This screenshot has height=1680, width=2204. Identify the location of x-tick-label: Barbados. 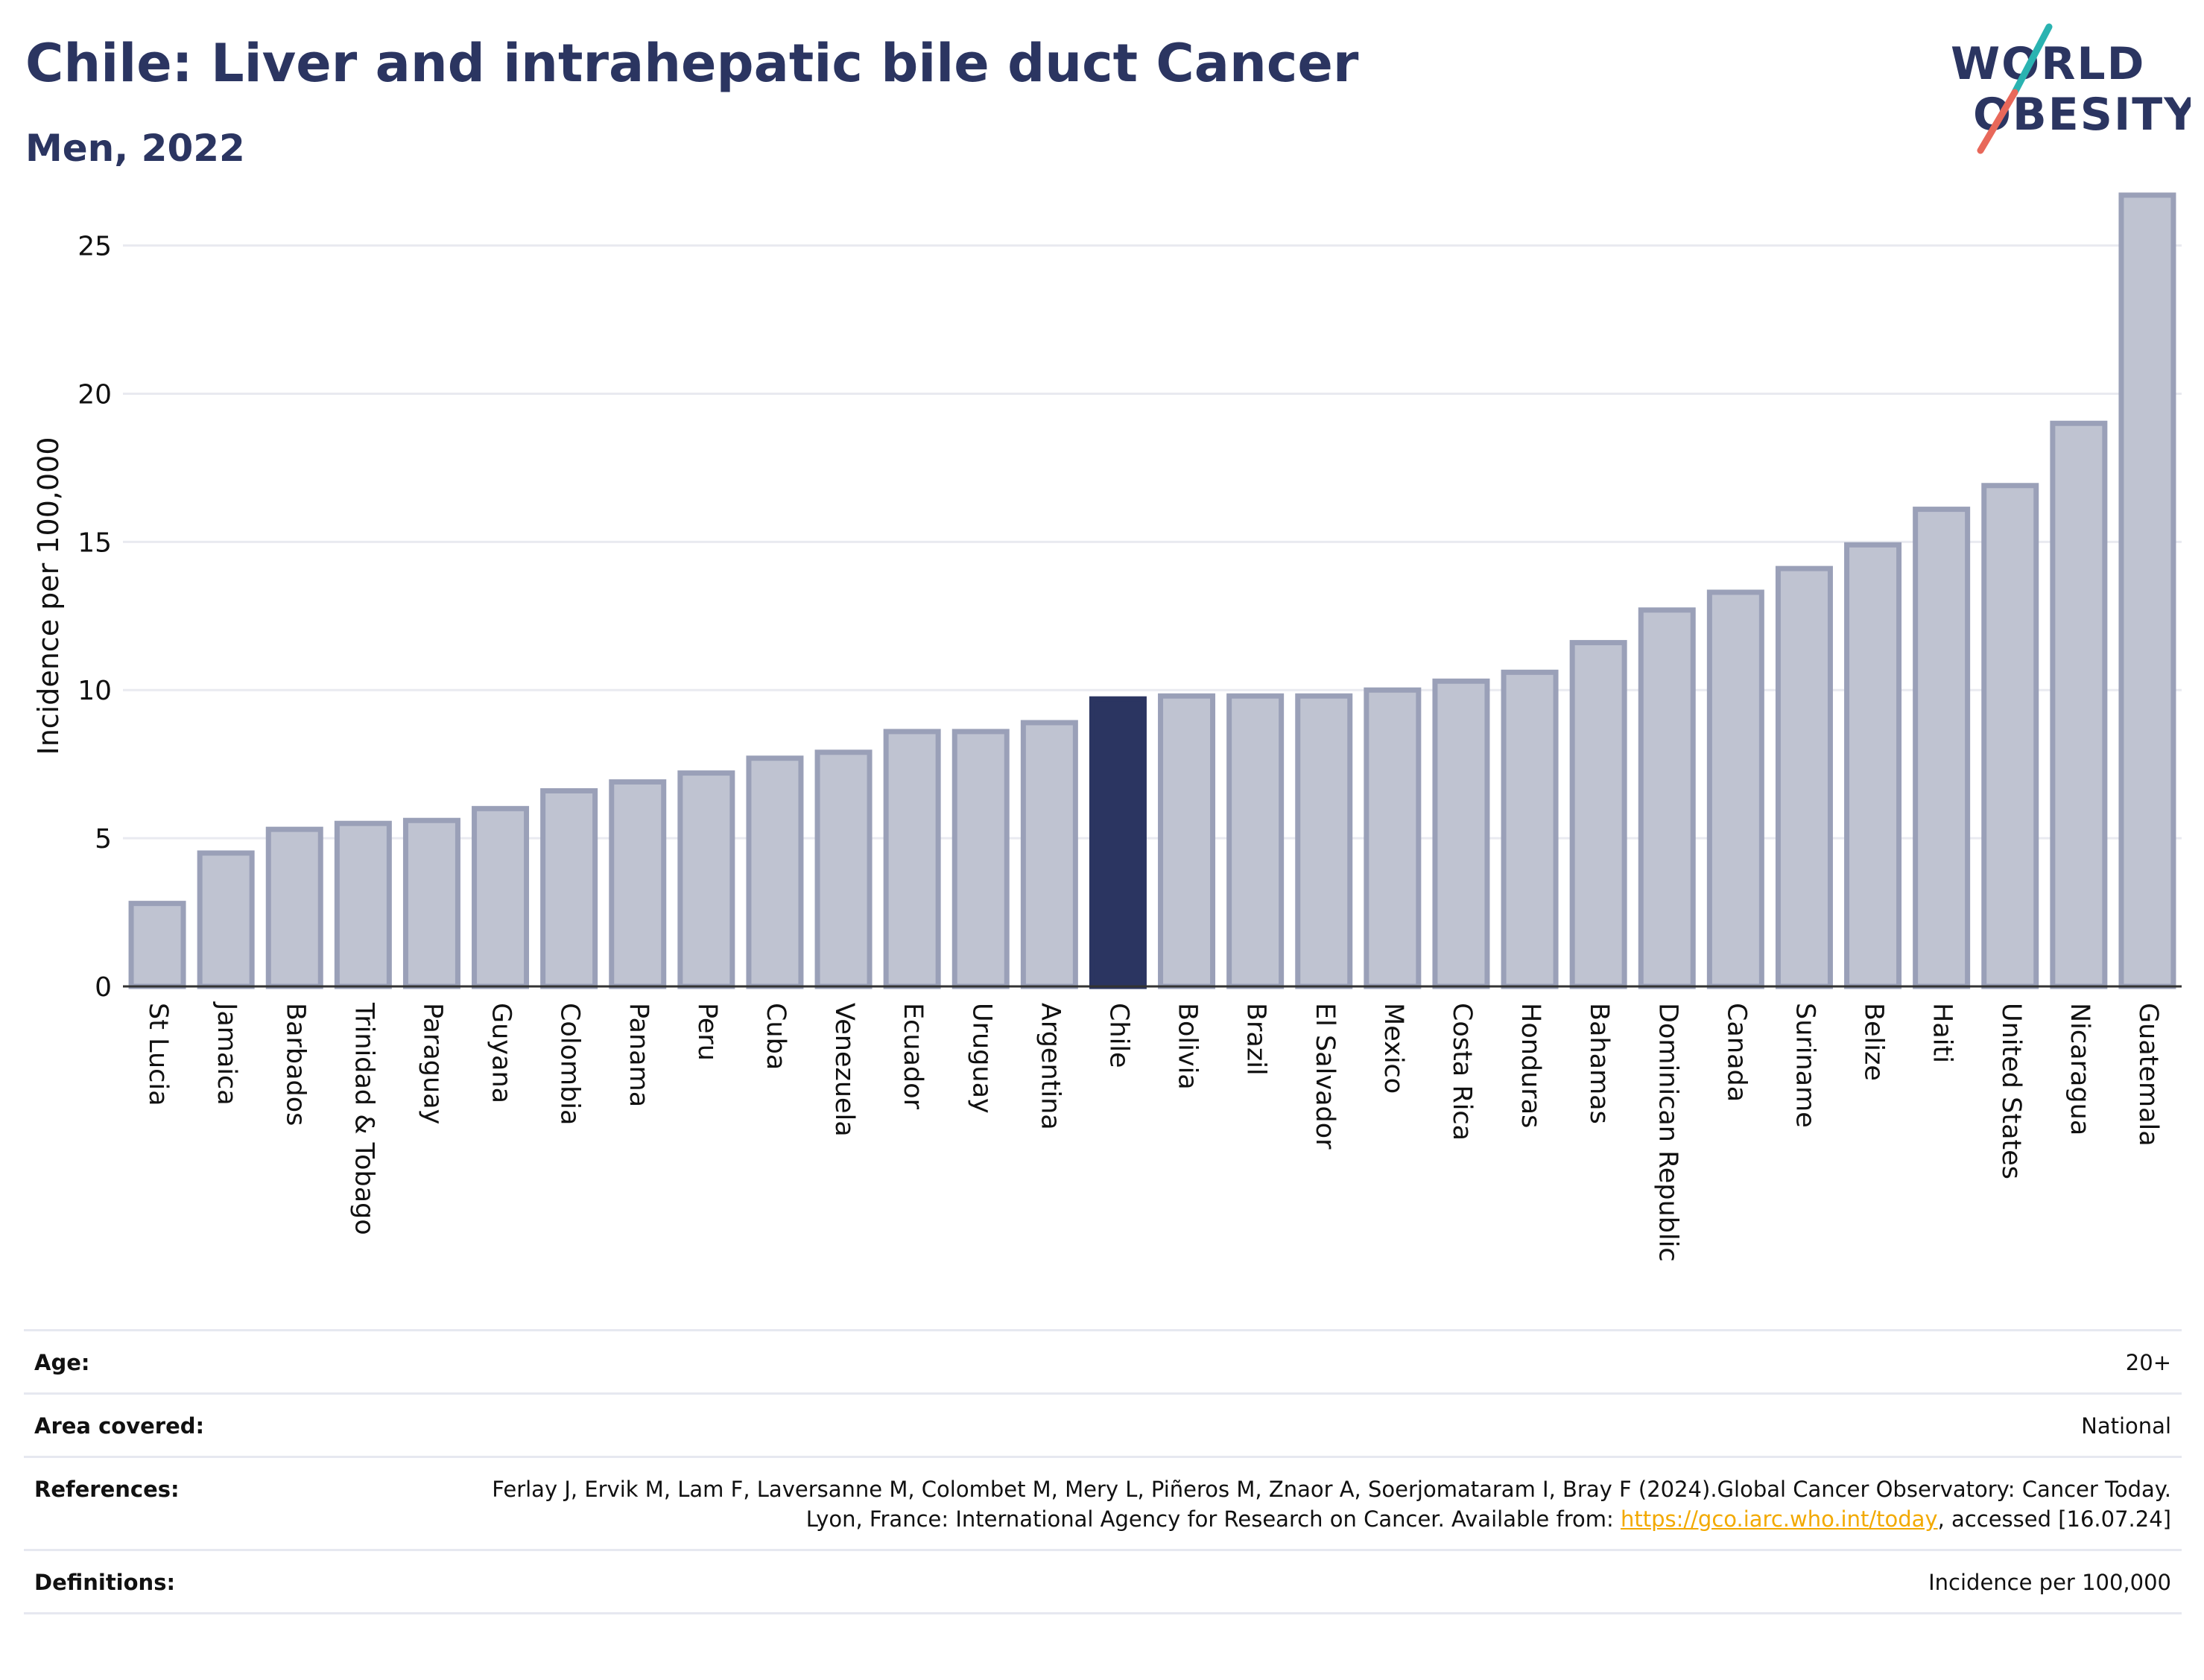
(295, 1064).